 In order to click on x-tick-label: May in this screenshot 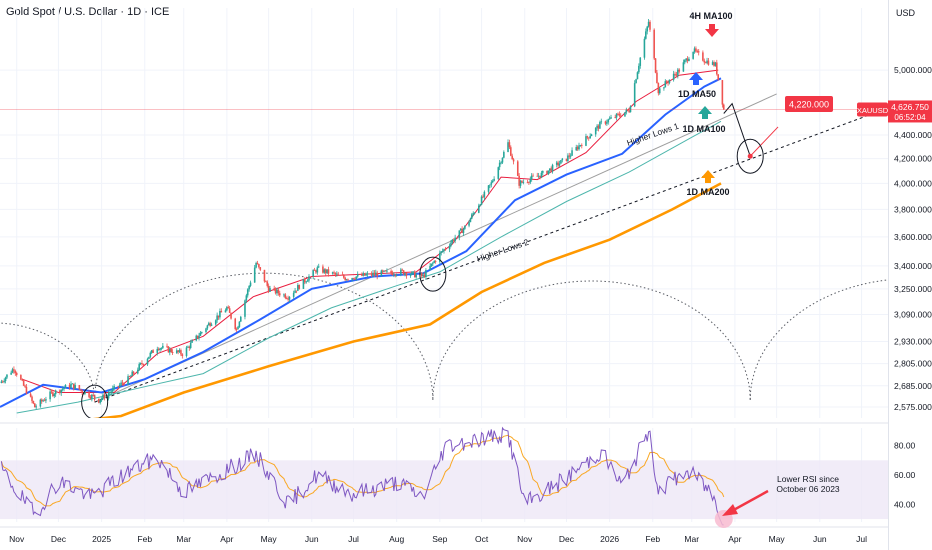, I will do `click(269, 539)`.